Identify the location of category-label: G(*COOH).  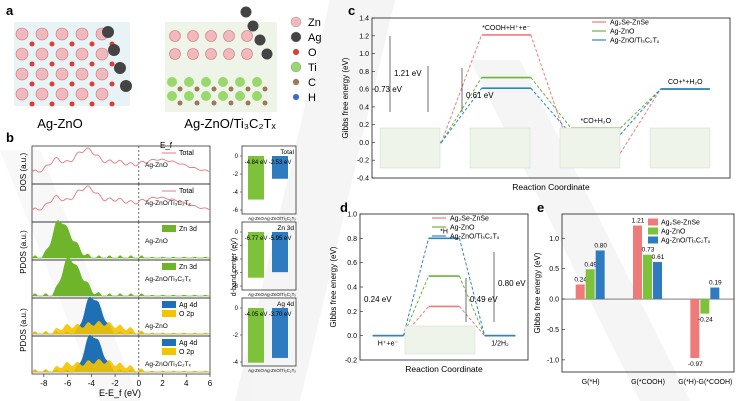
(648, 382).